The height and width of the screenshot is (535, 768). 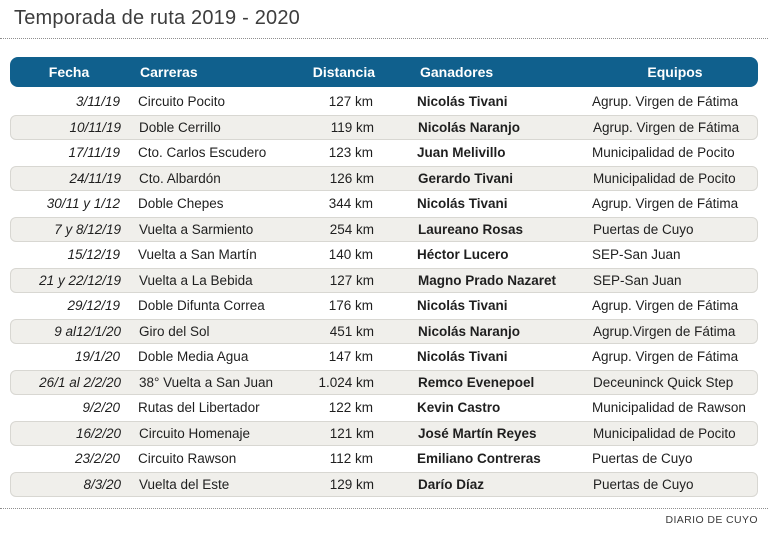 I want to click on cell-carrera: Vuelta a La Bebida, so click(x=196, y=280).